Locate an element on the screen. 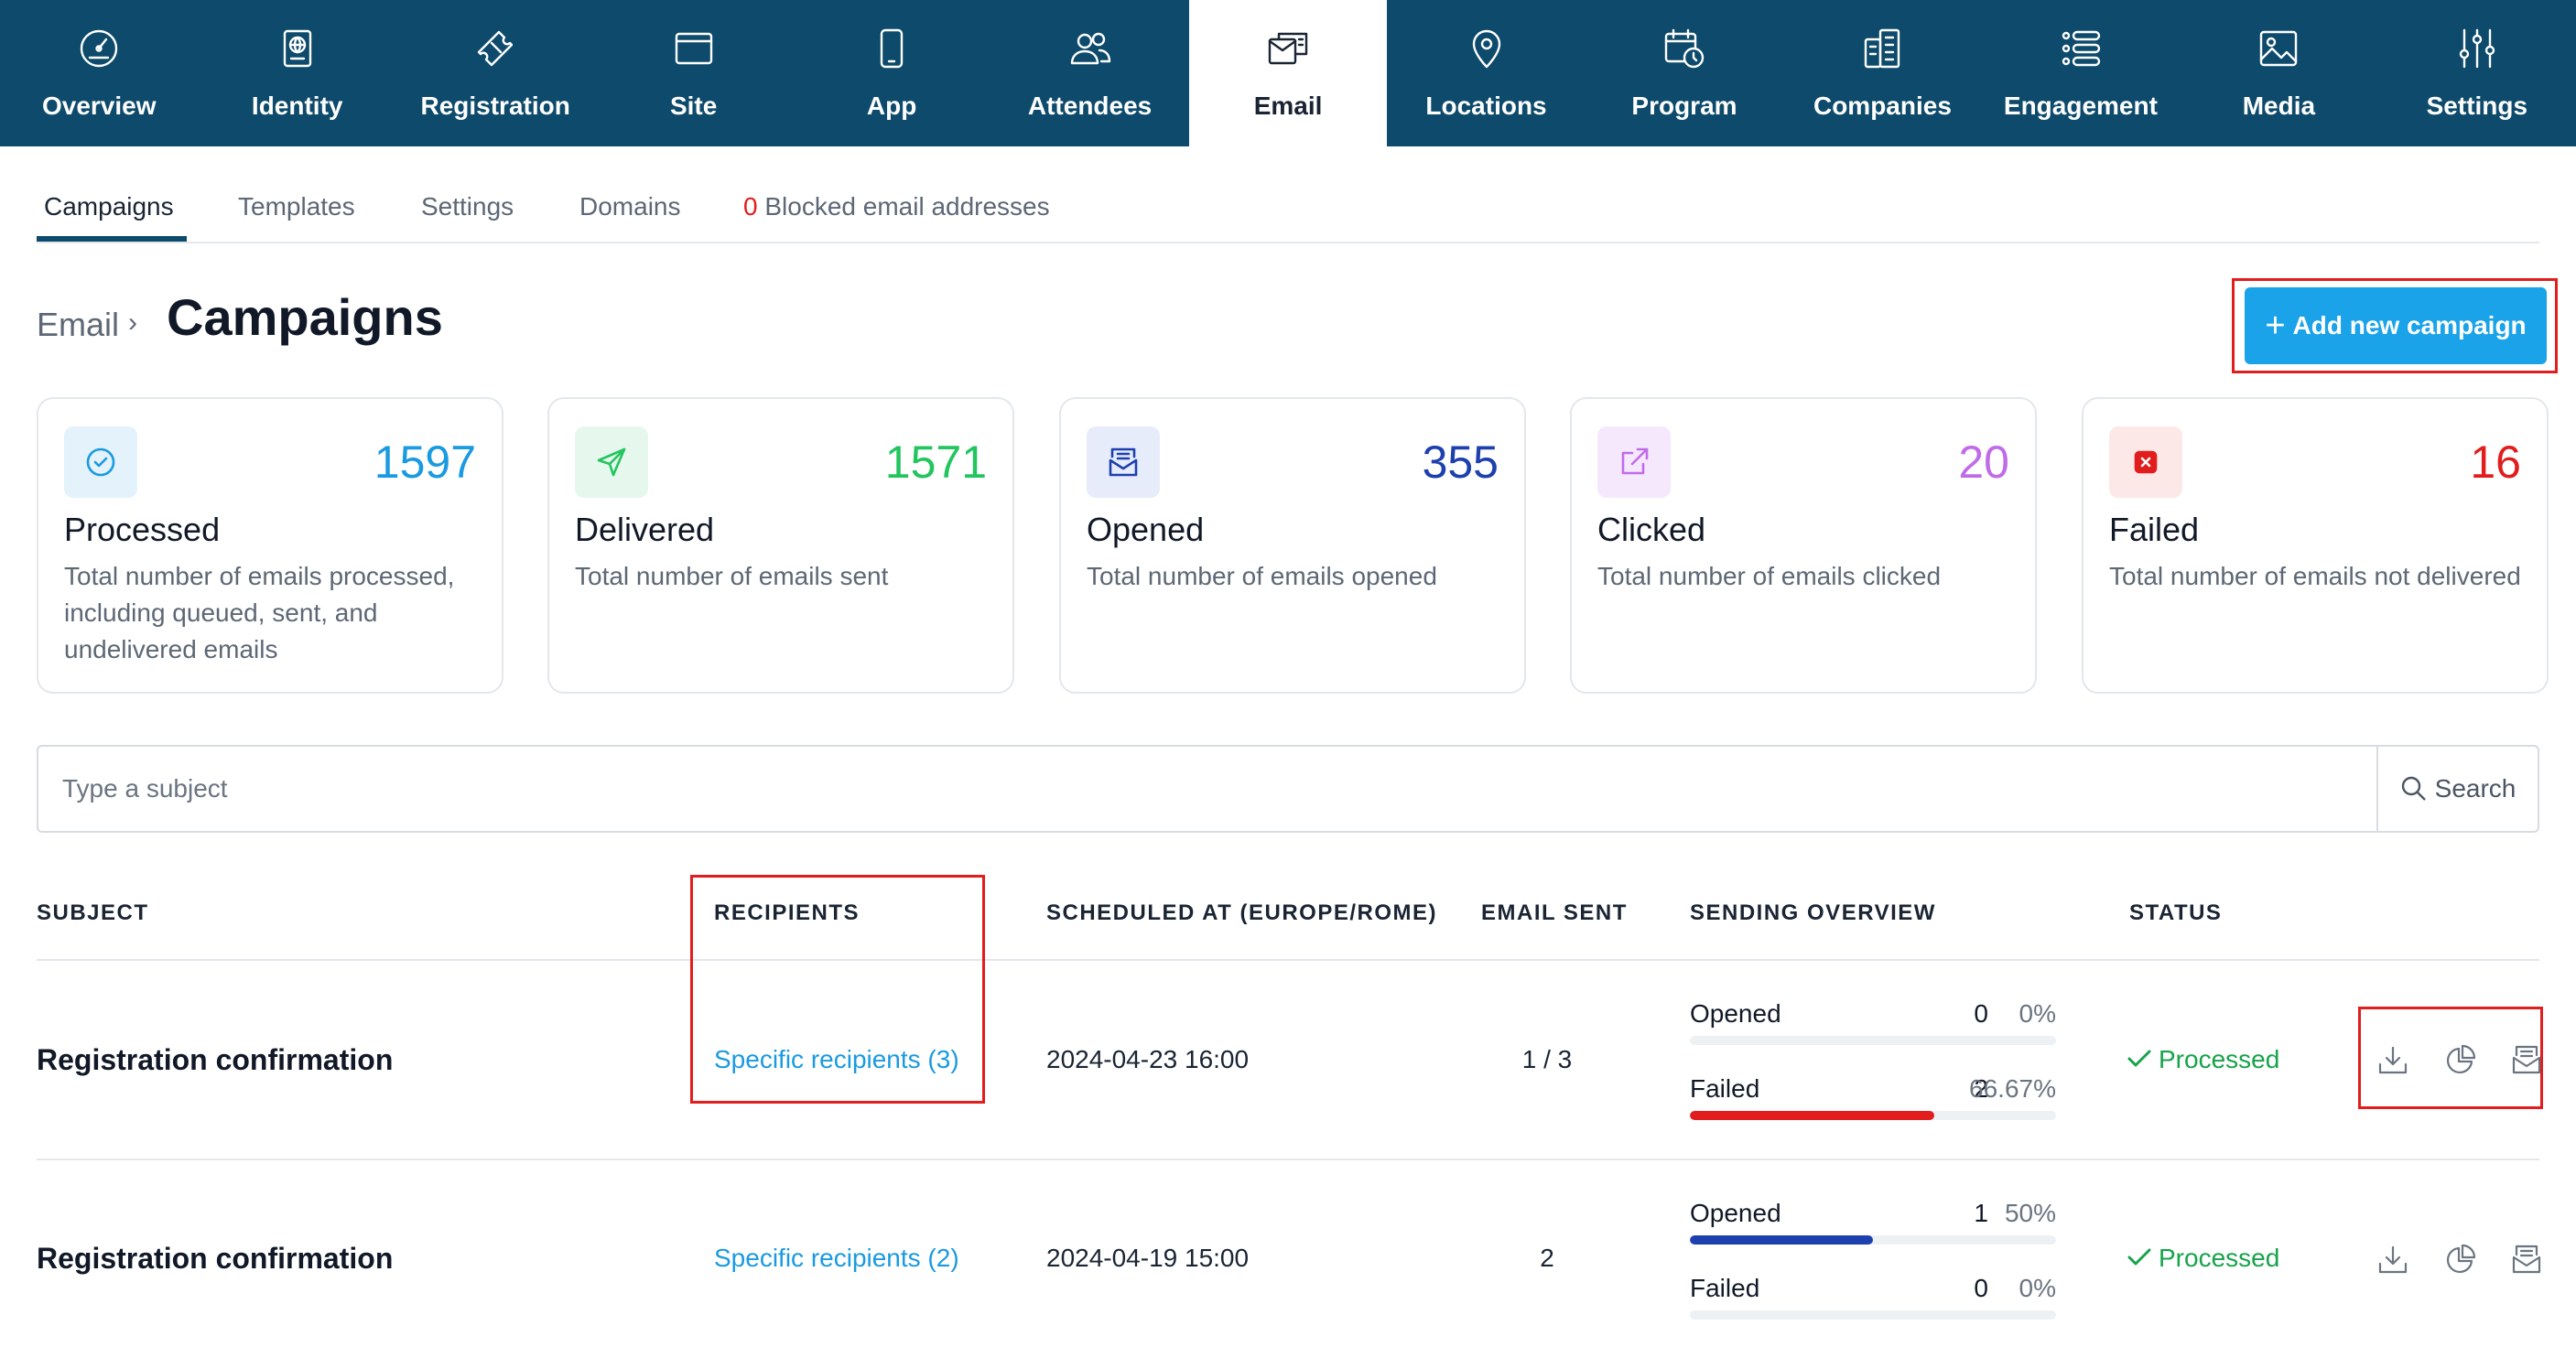  row-actions is located at coordinates (2455, 1062).